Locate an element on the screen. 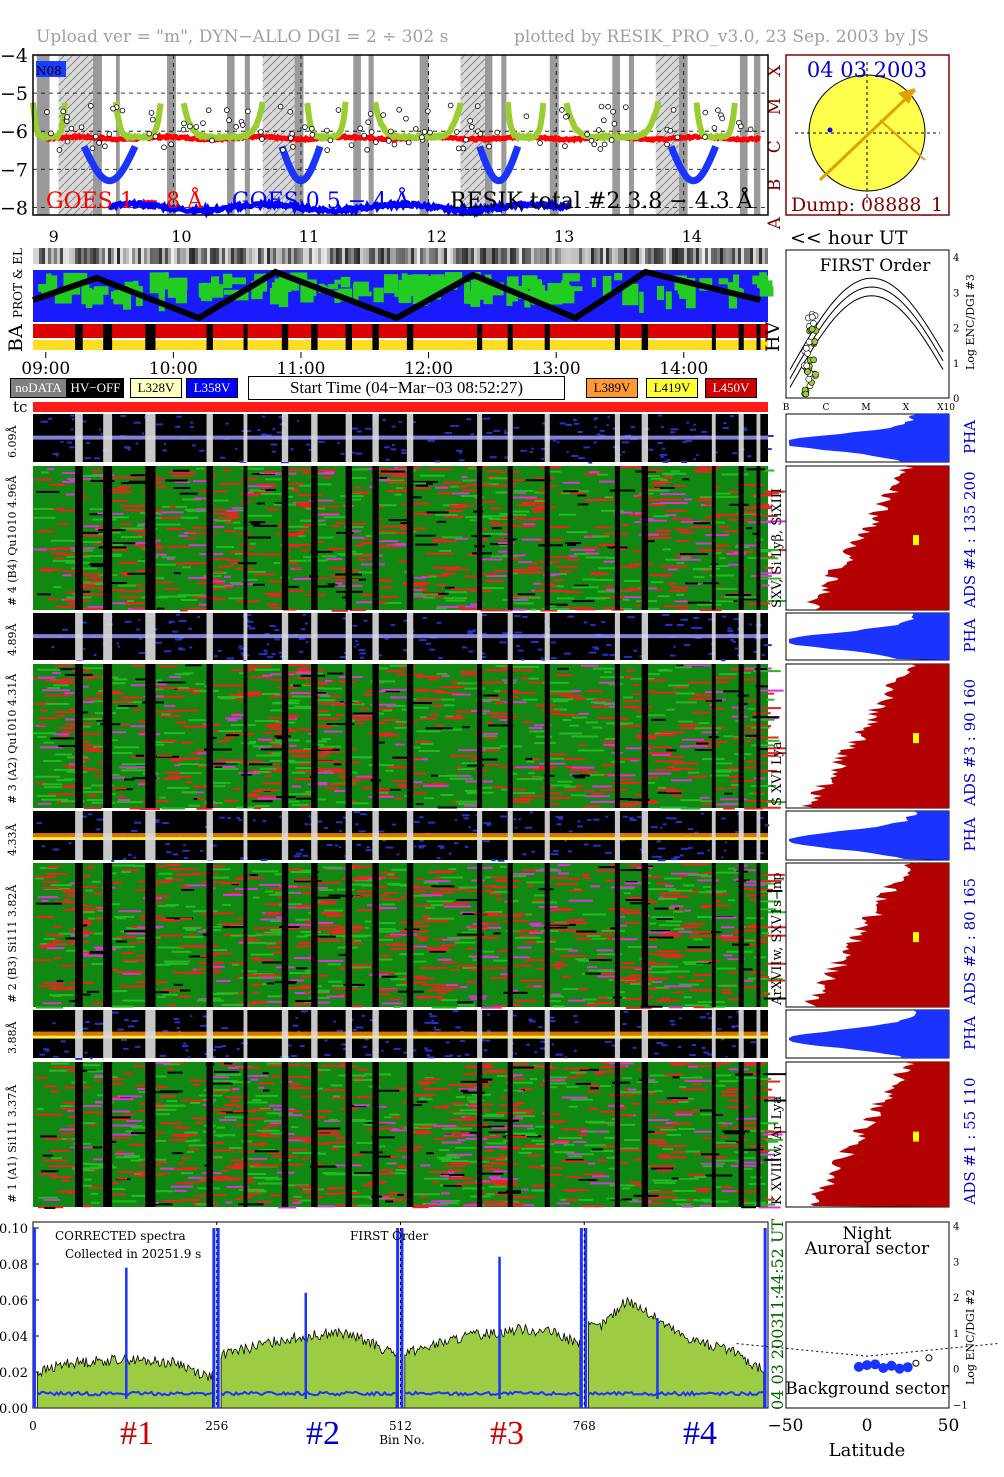 This screenshot has width=1004, height=1477. dump-label: Dump: 08888_1 is located at coordinates (867, 205).